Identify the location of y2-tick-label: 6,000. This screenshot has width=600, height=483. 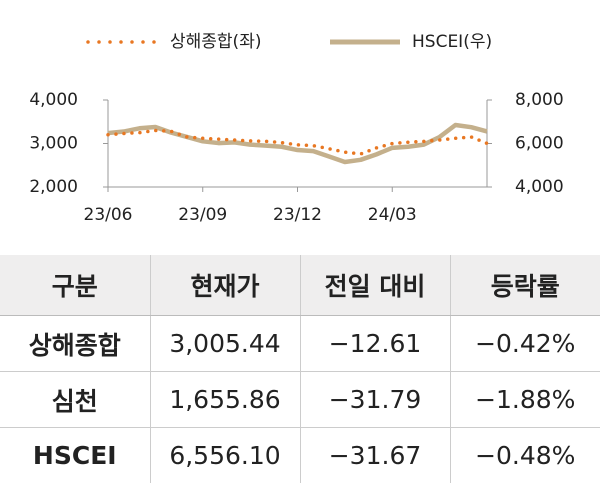
(539, 144).